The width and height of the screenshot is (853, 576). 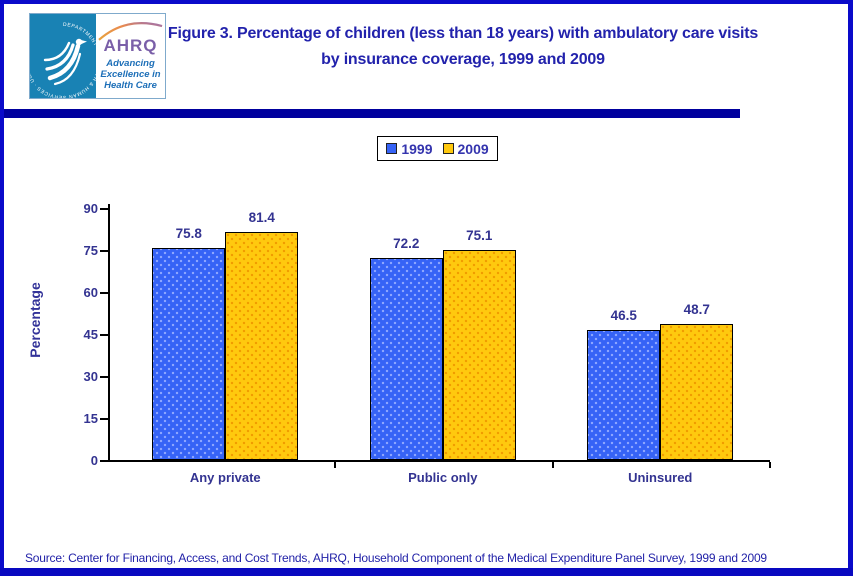 What do you see at coordinates (35, 320) in the screenshot?
I see `y-axis-title: Percentage` at bounding box center [35, 320].